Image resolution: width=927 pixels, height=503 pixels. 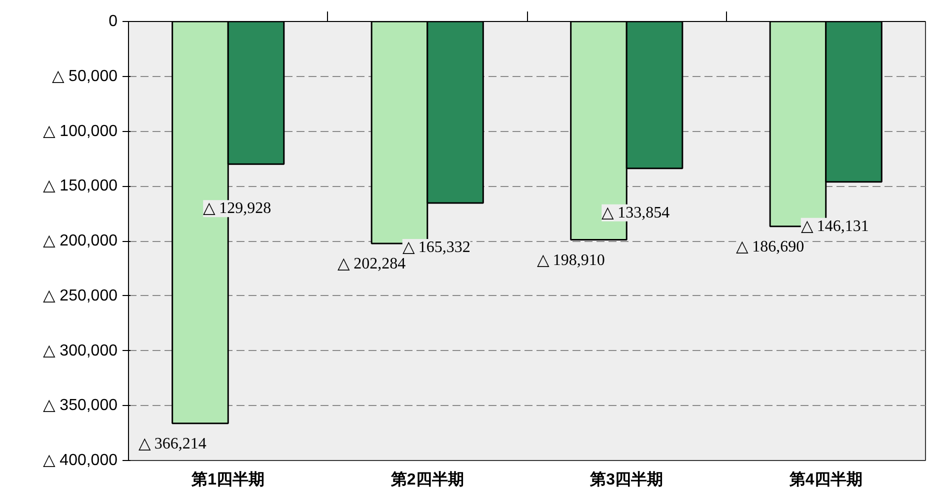 What do you see at coordinates (237, 209) in the screenshot?
I see `data-label: △ 129,928` at bounding box center [237, 209].